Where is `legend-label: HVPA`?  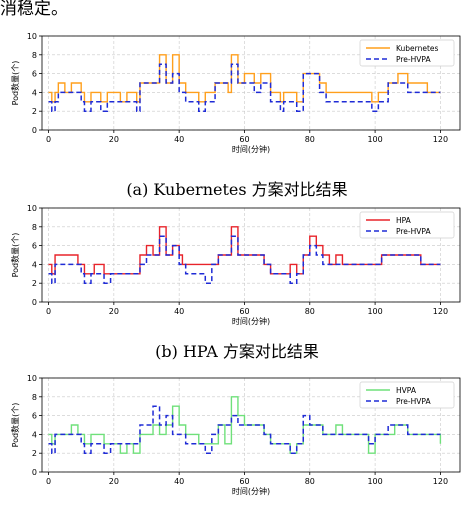
legend-label: HVPA is located at coordinates (406, 390).